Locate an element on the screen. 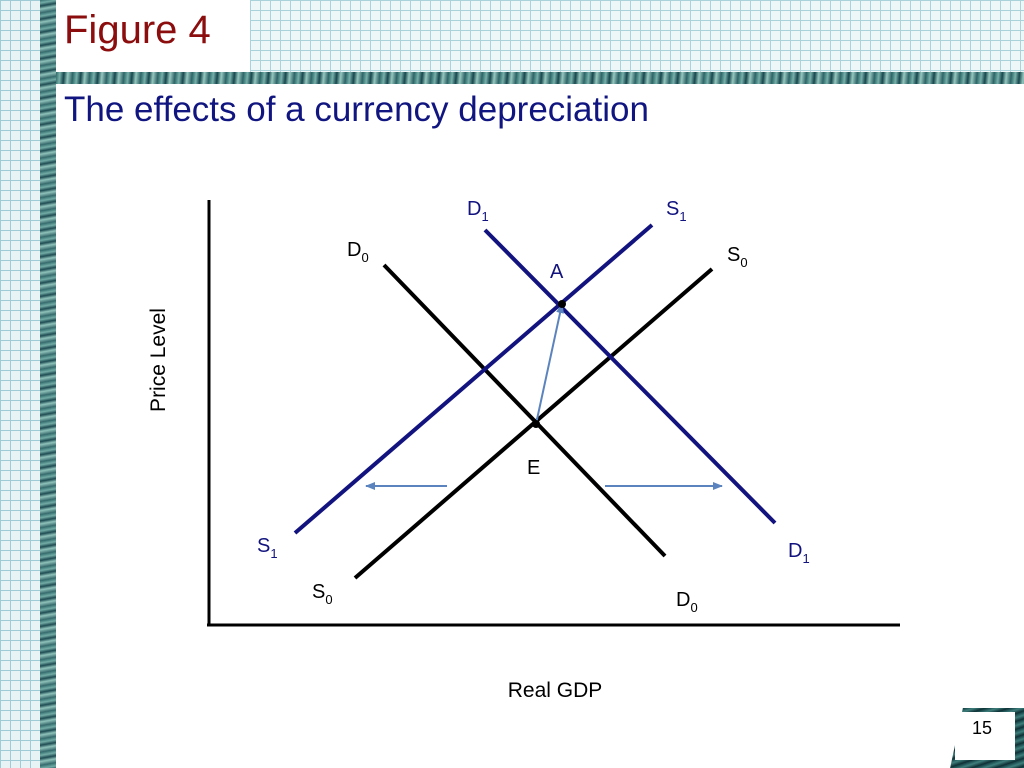 The height and width of the screenshot is (768, 1024). label-s0-top: S0 is located at coordinates (737, 257).